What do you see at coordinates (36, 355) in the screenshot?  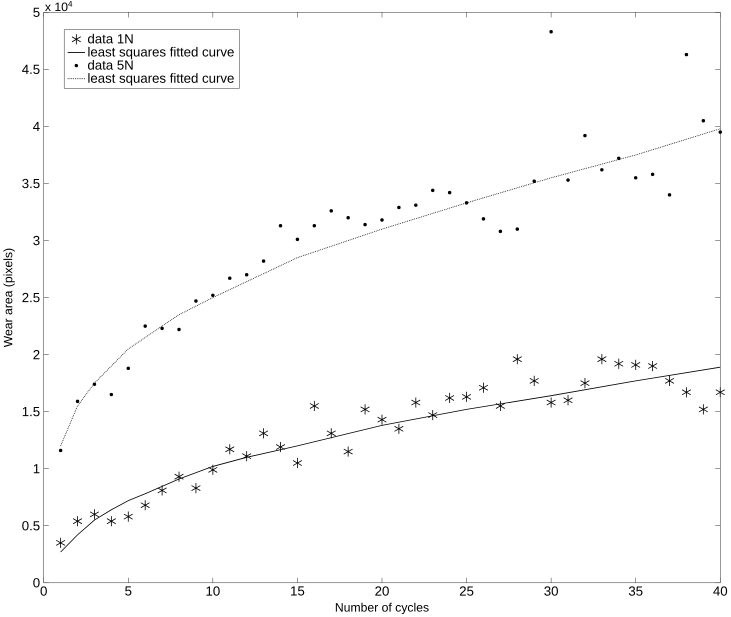 I see `y-tick-label: 2` at bounding box center [36, 355].